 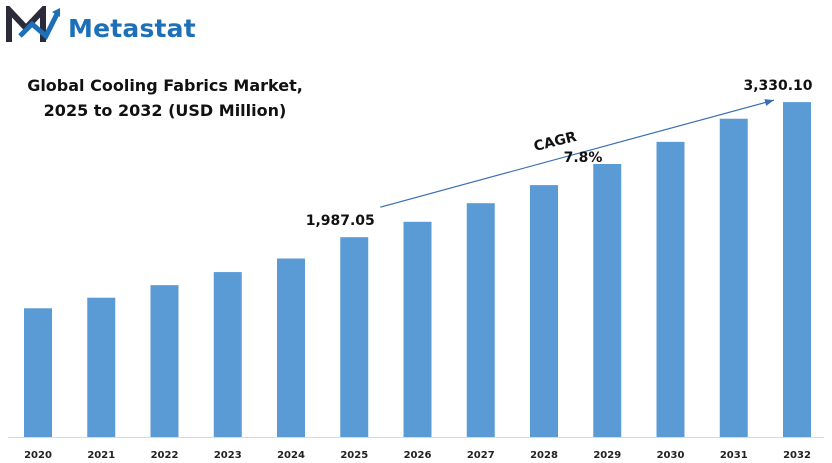 I want to click on x-tick-2028: 2028, so click(x=544, y=455).